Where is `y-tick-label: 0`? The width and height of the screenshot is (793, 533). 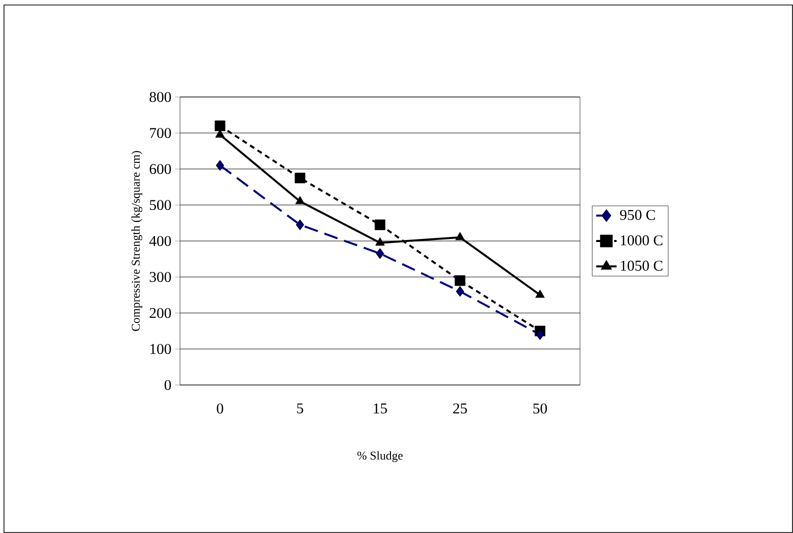 y-tick-label: 0 is located at coordinates (167, 385).